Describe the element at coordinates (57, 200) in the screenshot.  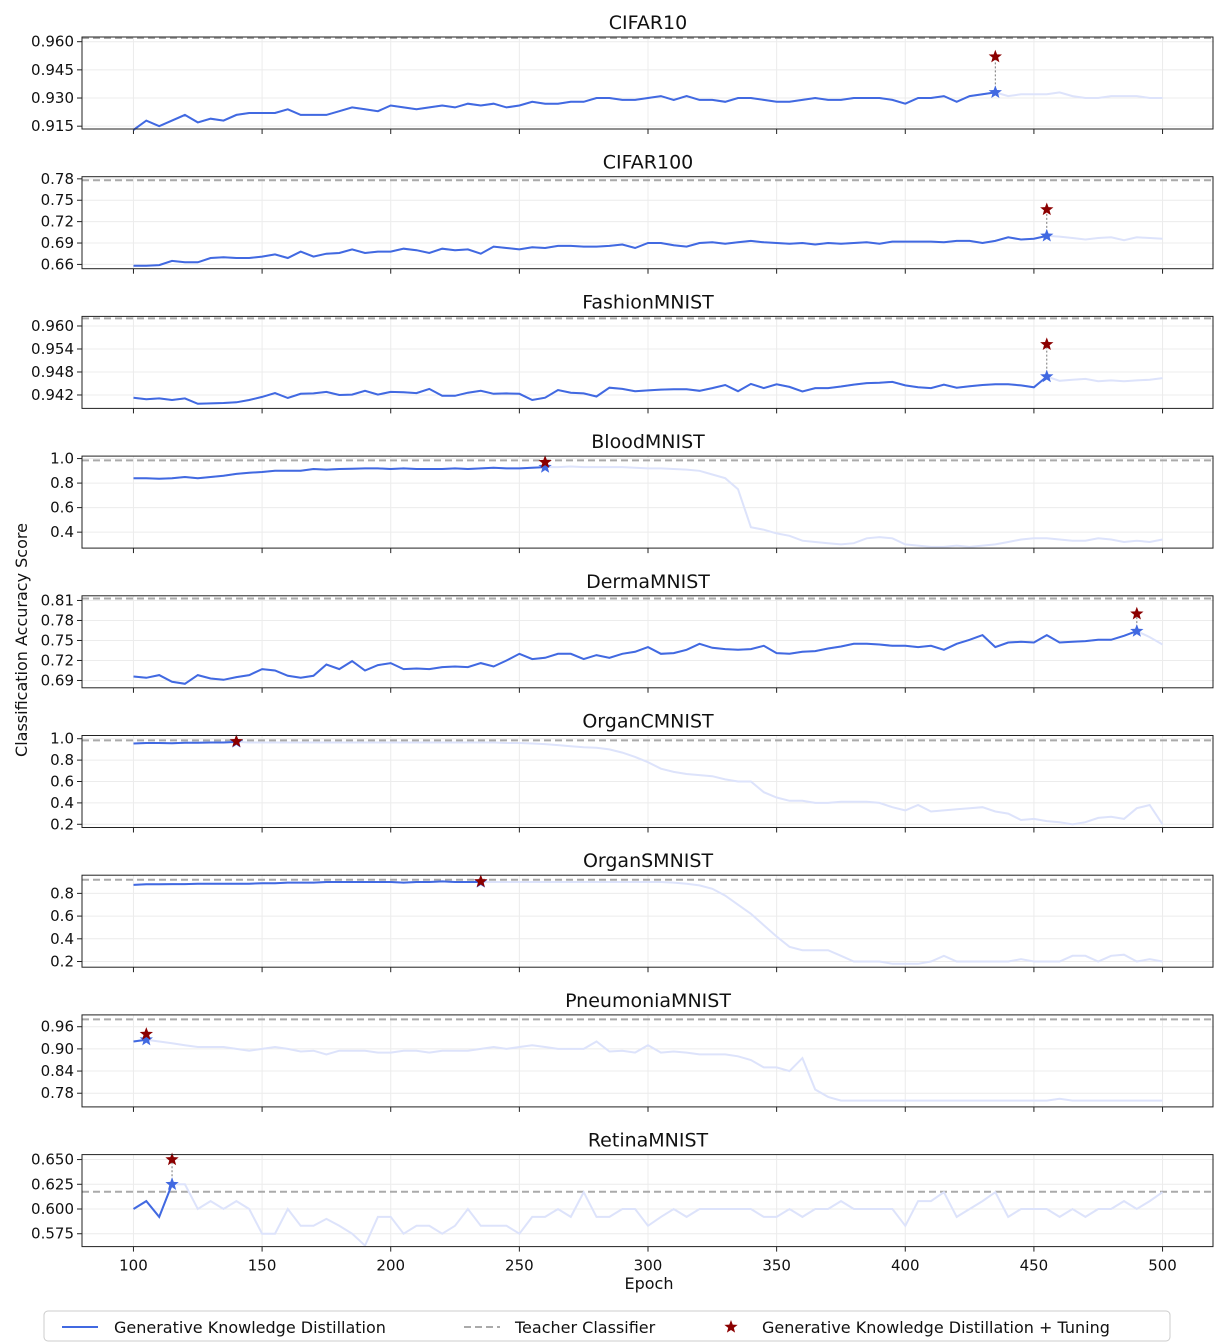
I see `y-tick-label: 0.75` at that location.